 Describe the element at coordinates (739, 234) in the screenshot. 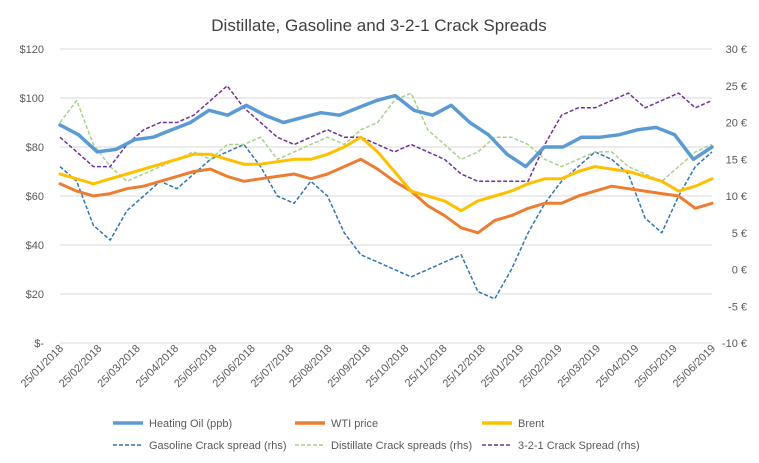

I see `y-right-tick-label: 5 €` at that location.